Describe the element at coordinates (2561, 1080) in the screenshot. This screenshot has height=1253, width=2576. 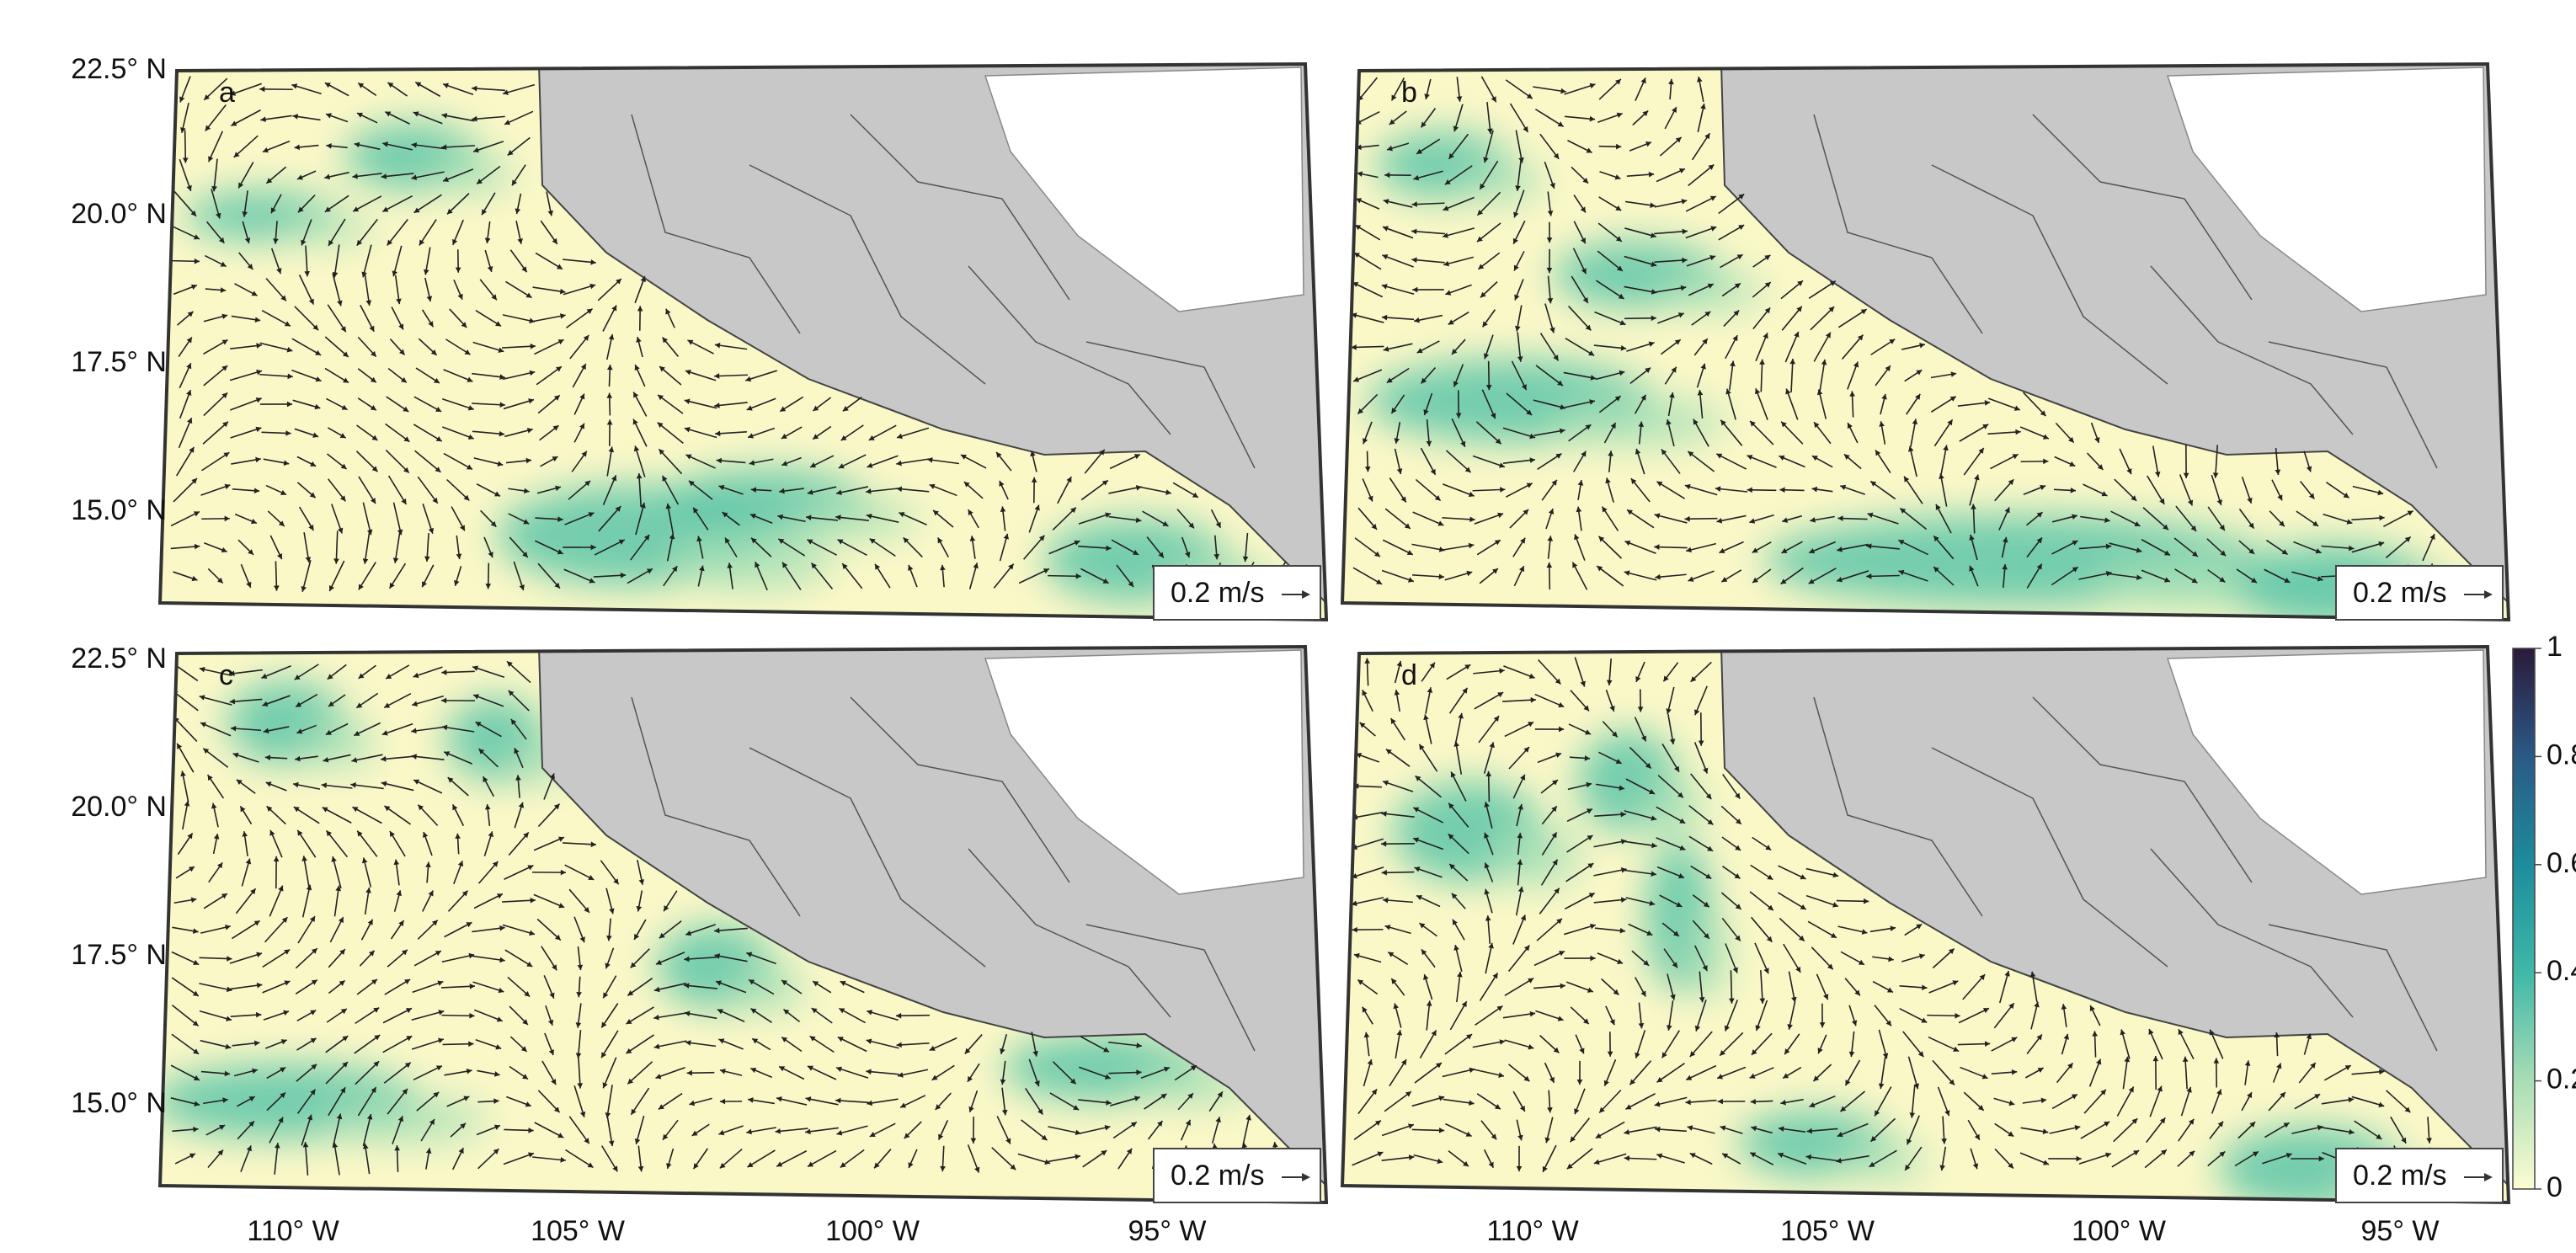
I see `colorbar-tick-label: 0.2` at that location.